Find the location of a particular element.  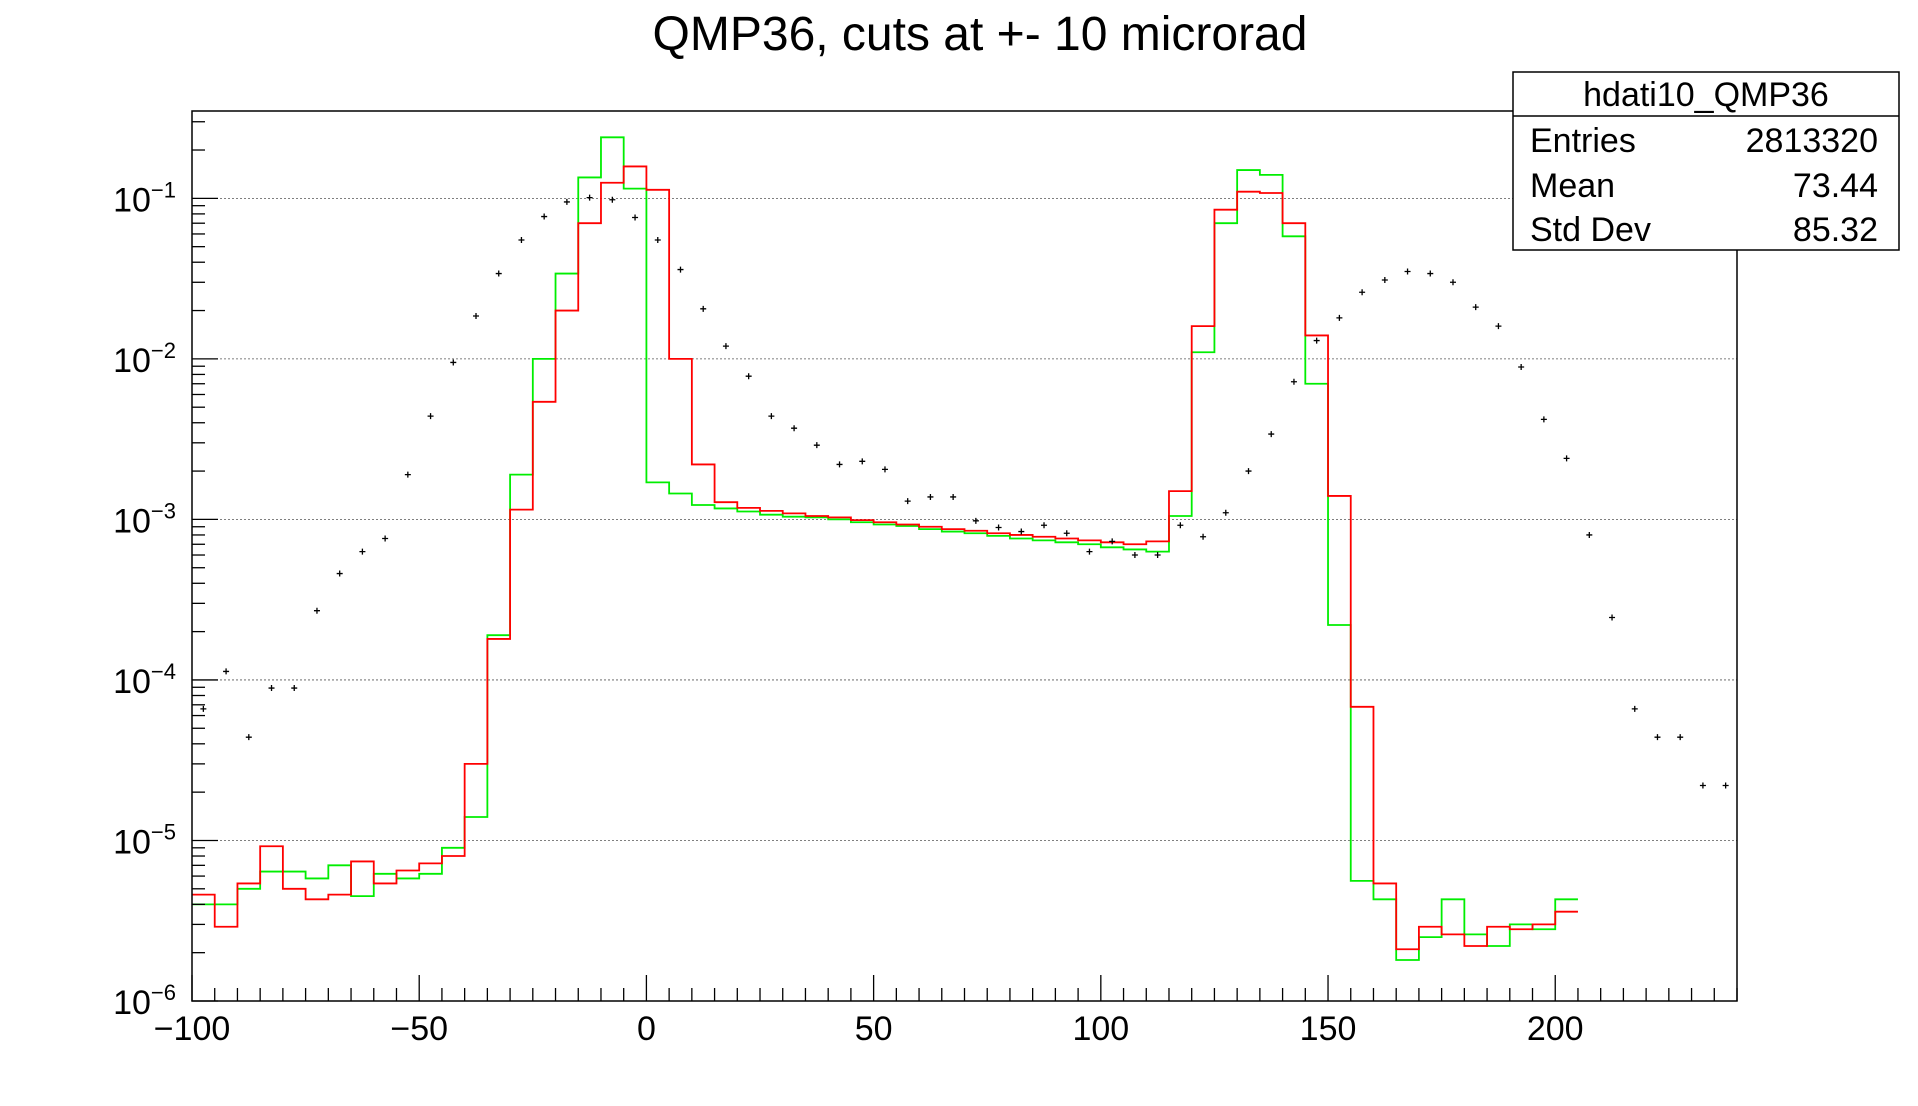

x-tick-label: 50 is located at coordinates (874, 1029).